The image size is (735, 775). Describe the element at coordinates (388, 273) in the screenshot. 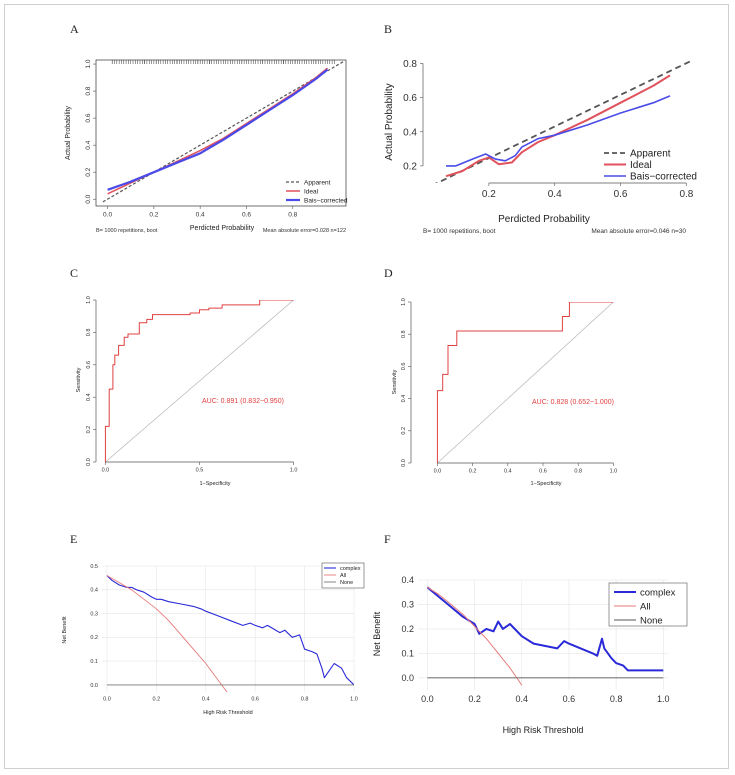

I see `panel-label-d: D` at that location.